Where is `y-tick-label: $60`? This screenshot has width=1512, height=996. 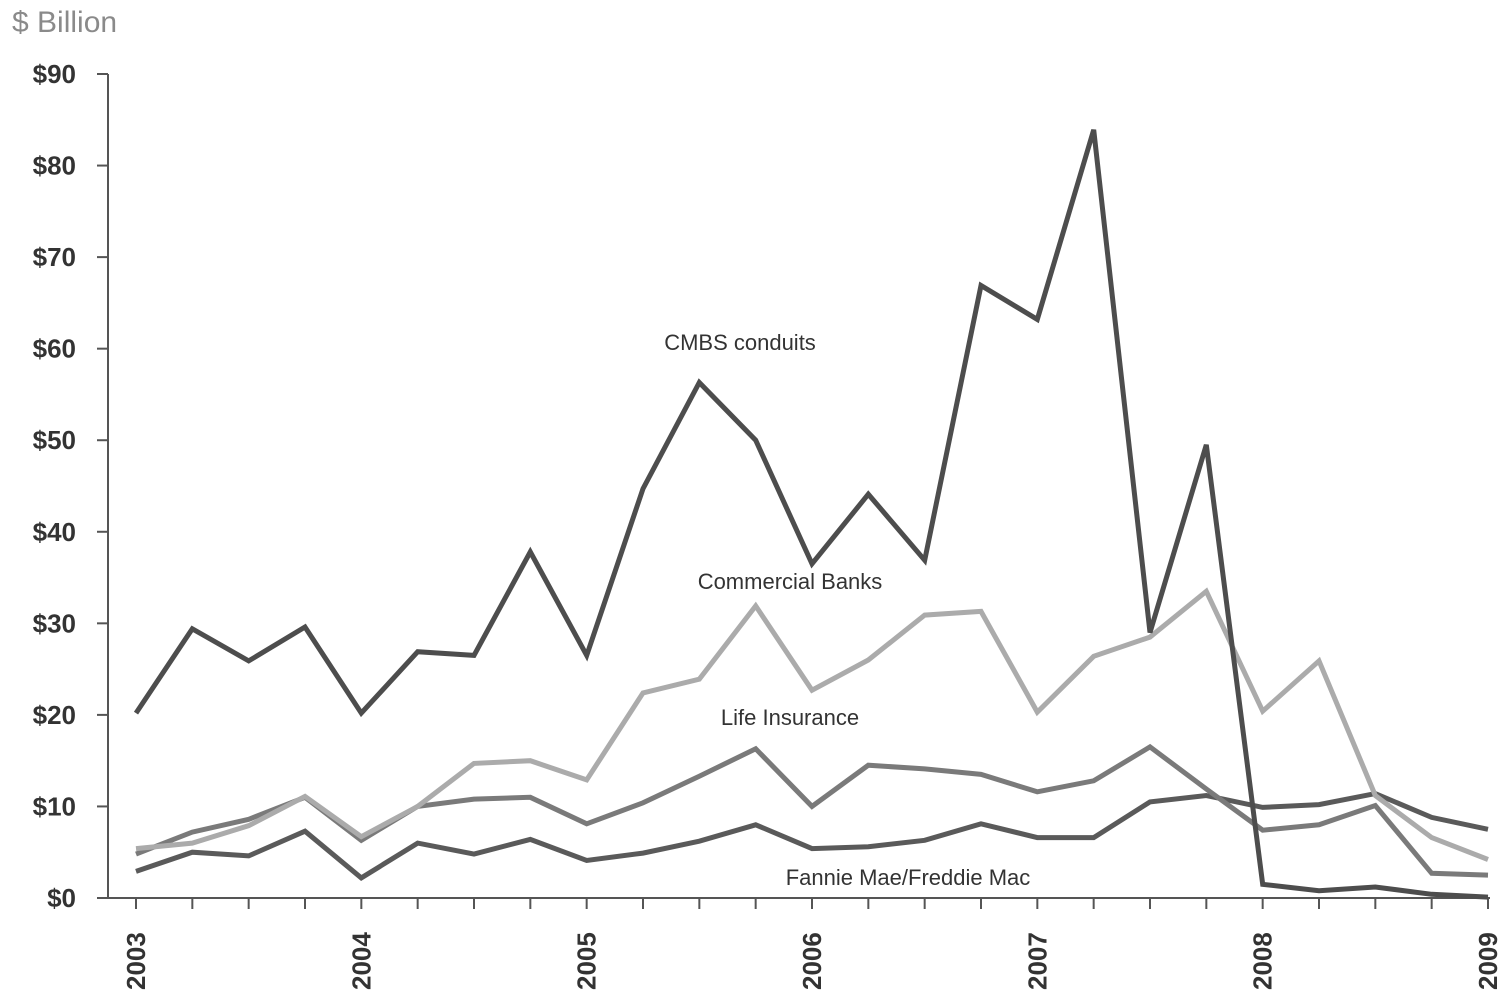
y-tick-label: $60 is located at coordinates (54, 349).